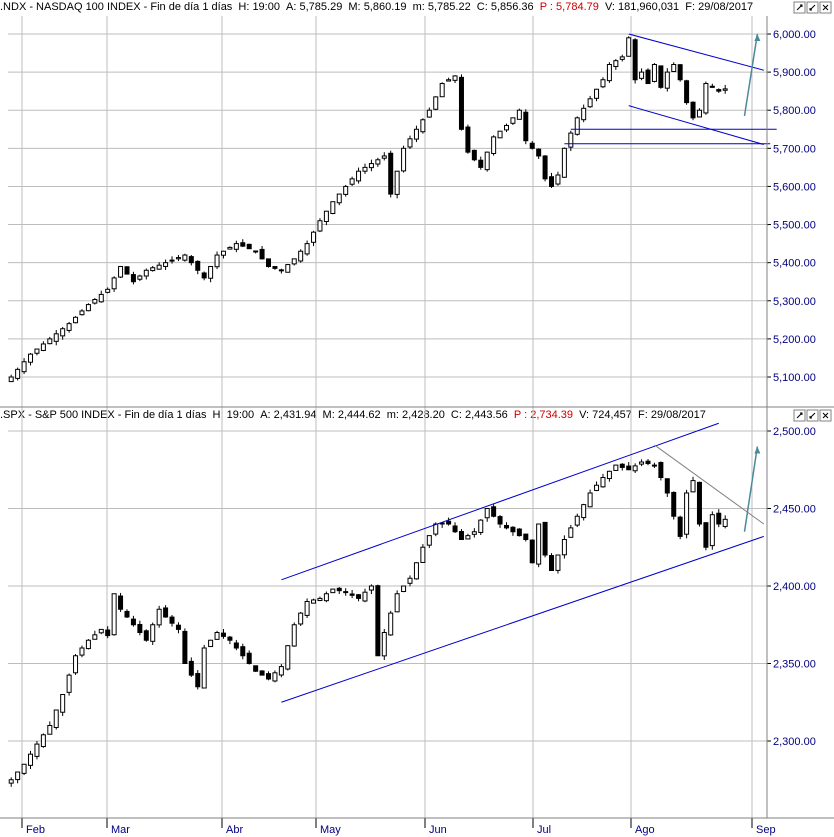 Image resolution: width=834 pixels, height=837 pixels. I want to click on month-label: Jul, so click(544, 830).